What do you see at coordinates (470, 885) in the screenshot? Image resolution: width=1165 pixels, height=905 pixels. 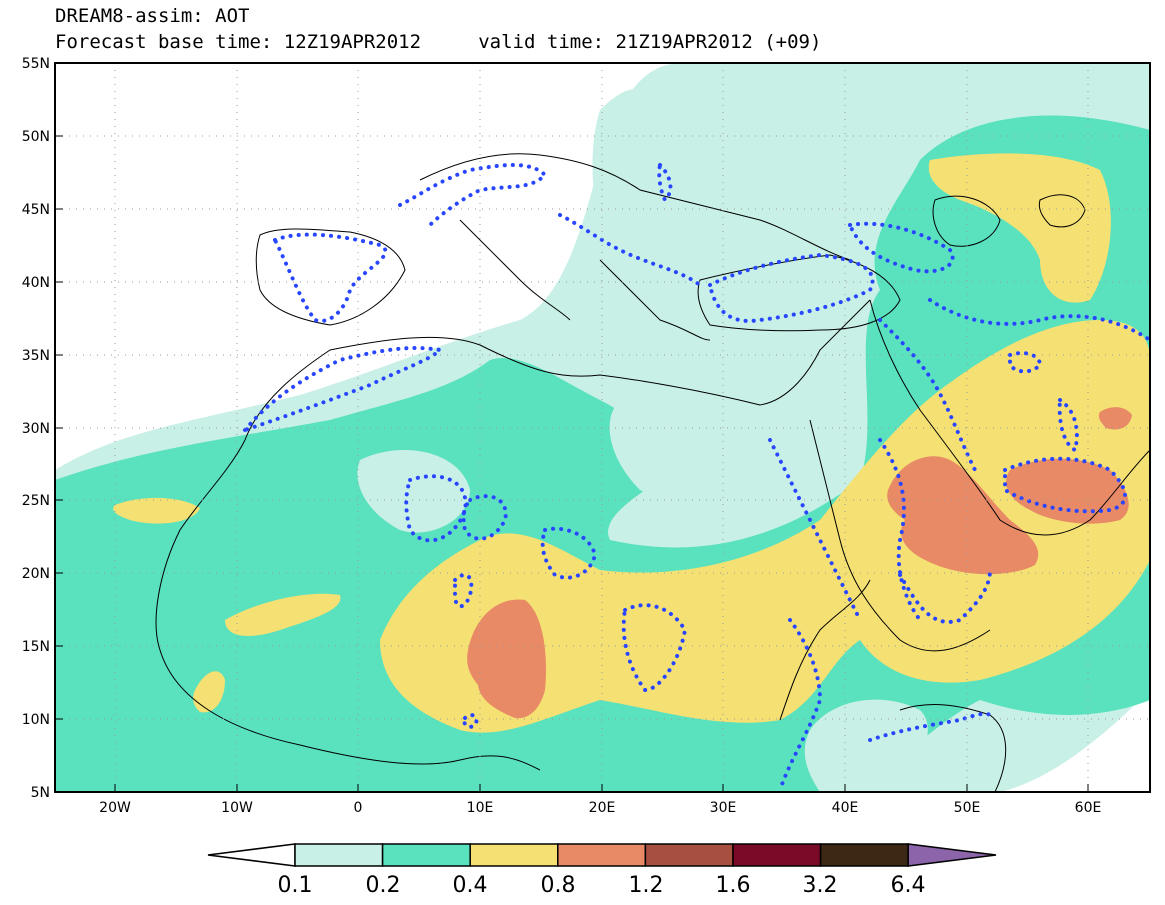 I see `colorbar-label: 0.4` at bounding box center [470, 885].